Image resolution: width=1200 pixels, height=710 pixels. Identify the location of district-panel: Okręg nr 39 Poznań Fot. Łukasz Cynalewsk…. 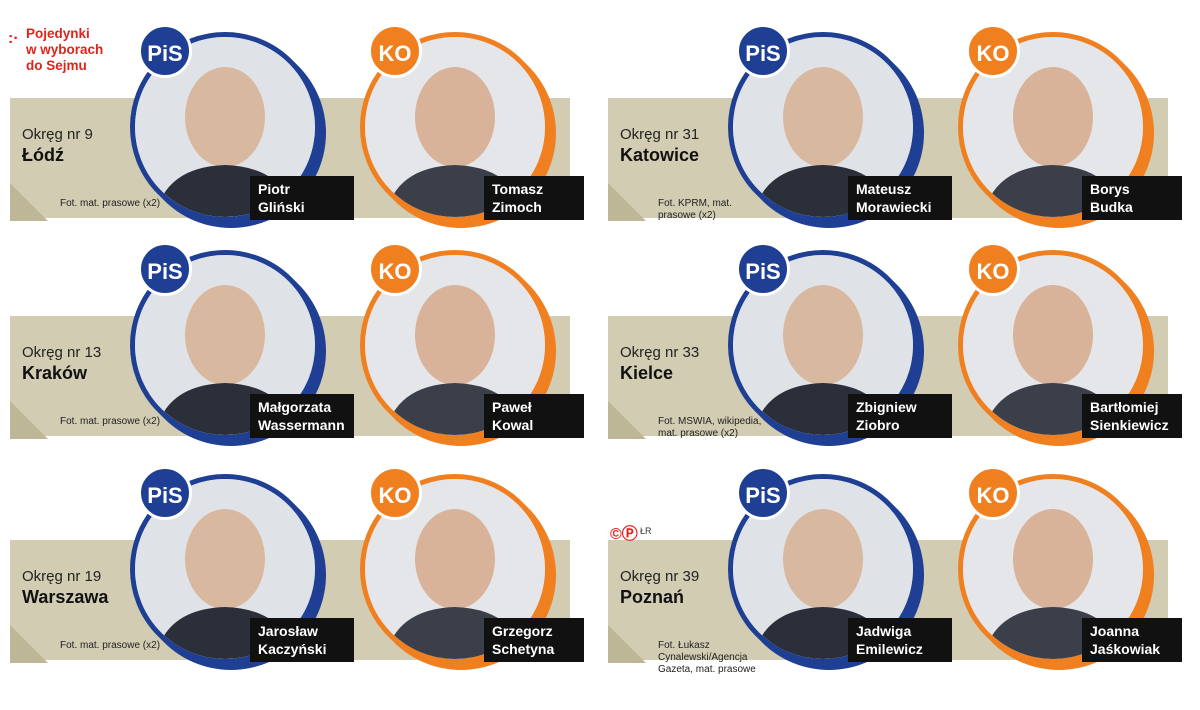
(898, 573).